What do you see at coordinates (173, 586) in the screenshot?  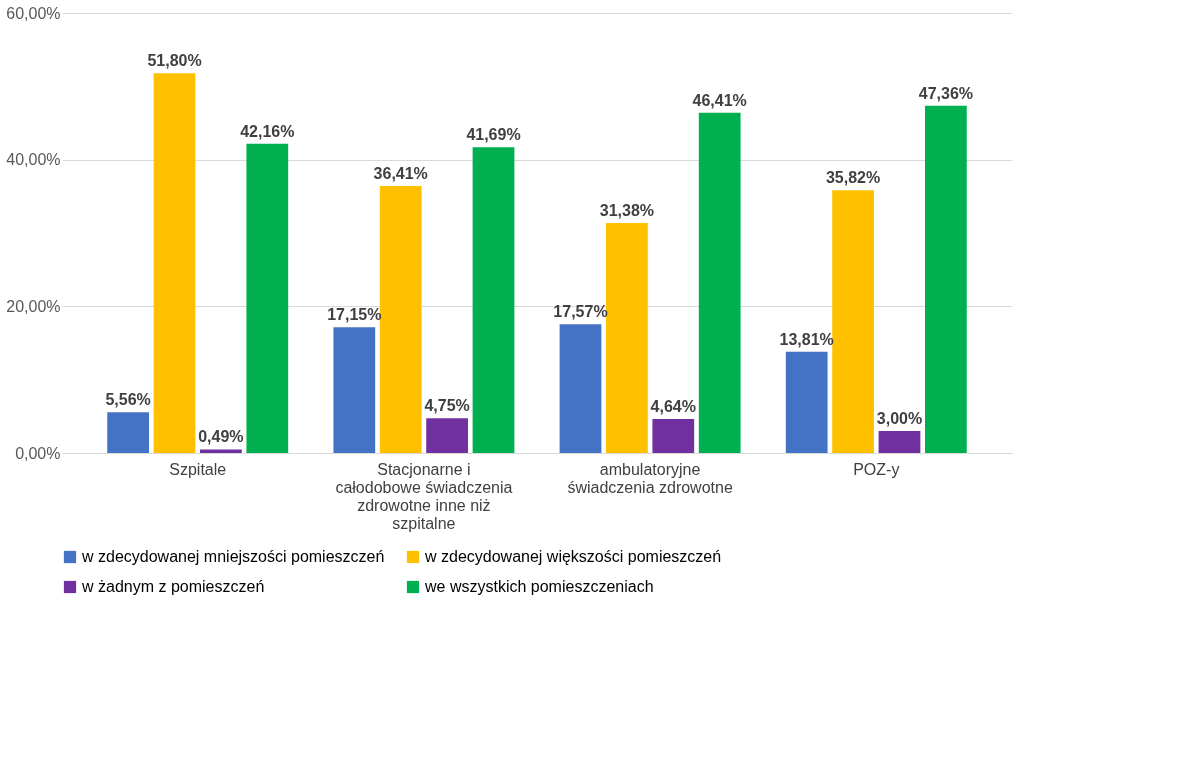 I see `legend-label: w żadnym z pomieszczeń` at bounding box center [173, 586].